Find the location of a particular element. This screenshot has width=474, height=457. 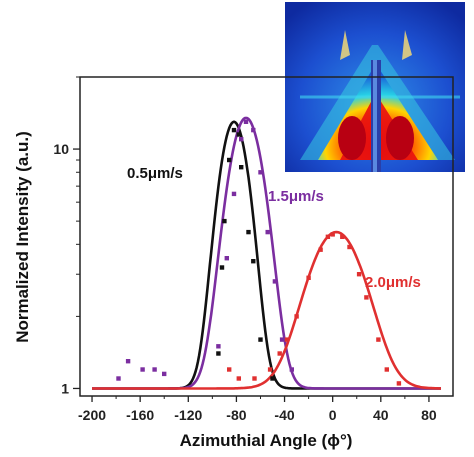

y-axis-title: Normalized Intensity (a.u.) is located at coordinates (22, 237).